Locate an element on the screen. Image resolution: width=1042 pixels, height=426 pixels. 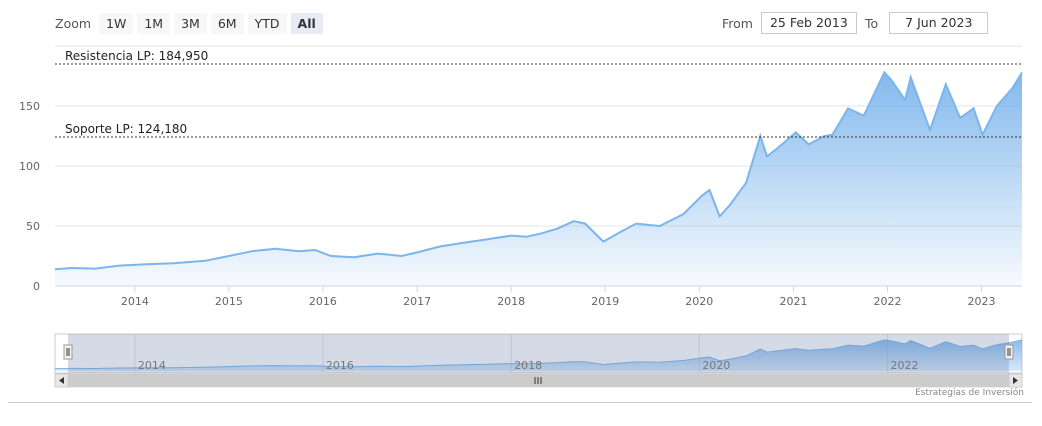
footer-divider is located at coordinates (520, 402).